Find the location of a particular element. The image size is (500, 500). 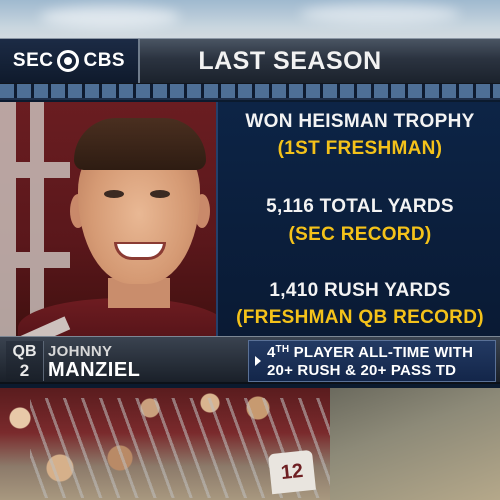

graphic-title: LAST SEASON is located at coordinates (290, 61).